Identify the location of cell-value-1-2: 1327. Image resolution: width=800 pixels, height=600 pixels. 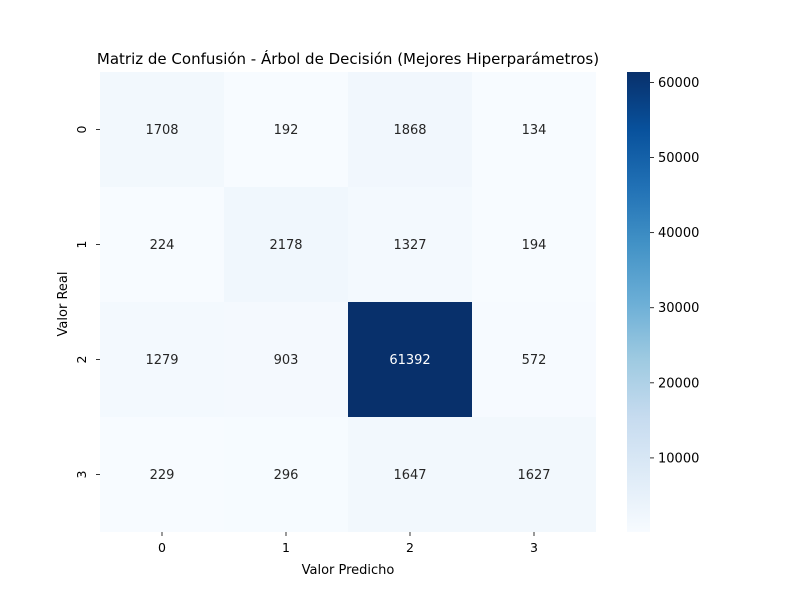
(409, 245).